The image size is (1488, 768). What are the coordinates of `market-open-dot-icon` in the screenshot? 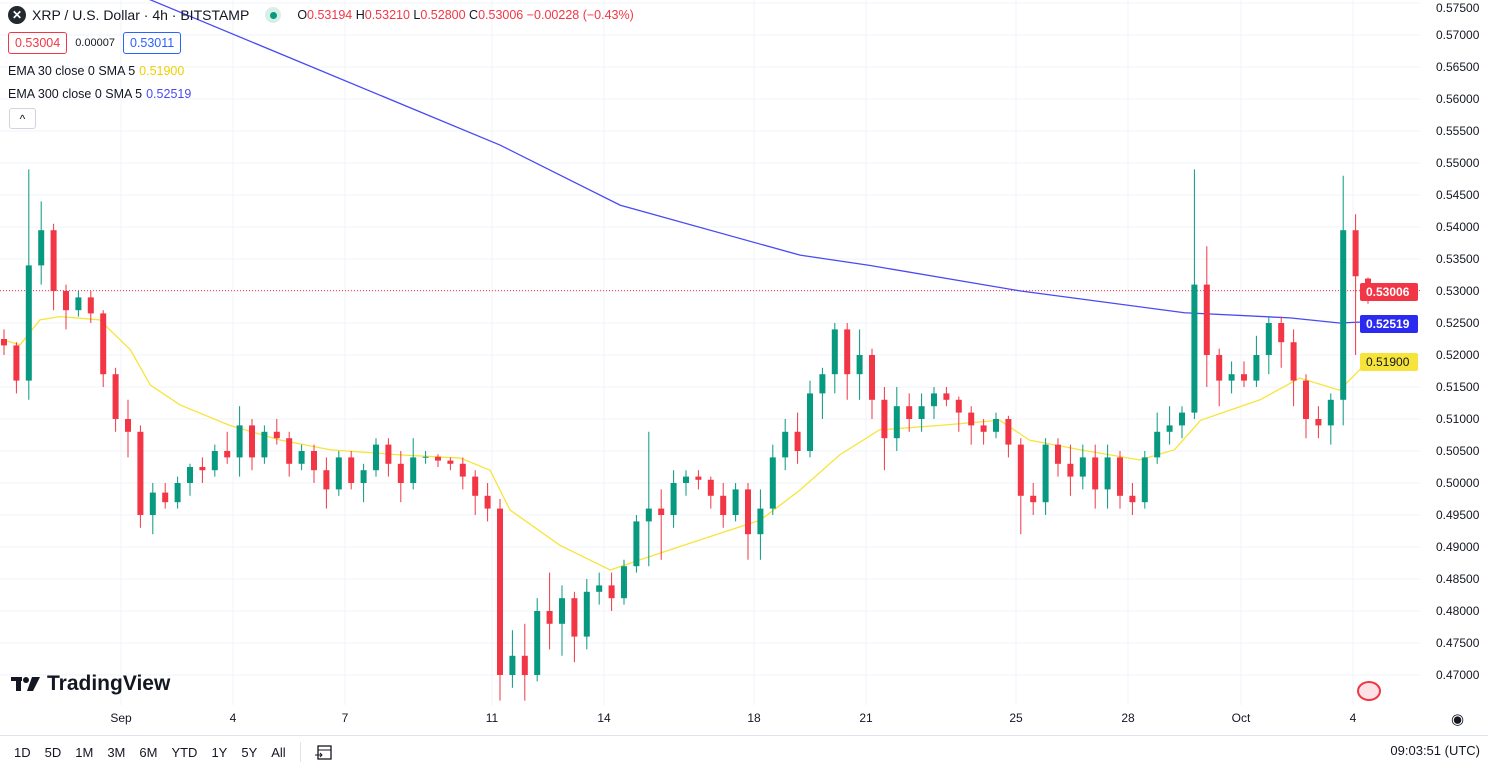 It's located at (273, 15).